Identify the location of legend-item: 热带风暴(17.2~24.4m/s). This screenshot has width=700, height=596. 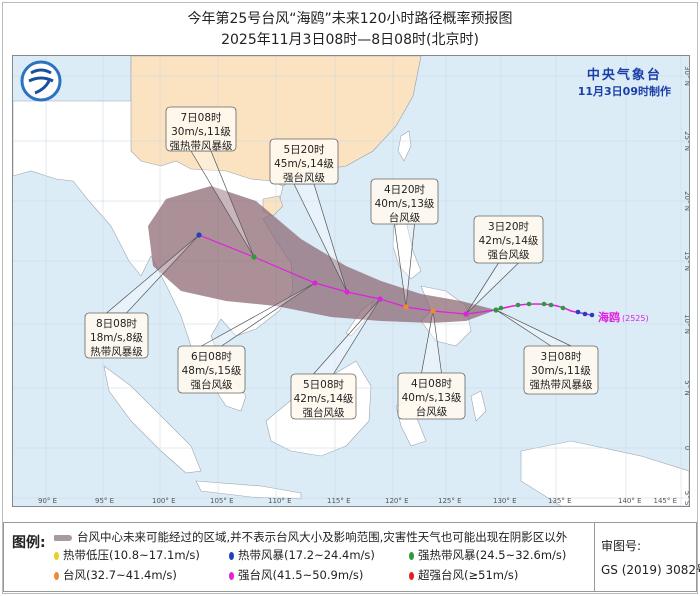
(302, 555).